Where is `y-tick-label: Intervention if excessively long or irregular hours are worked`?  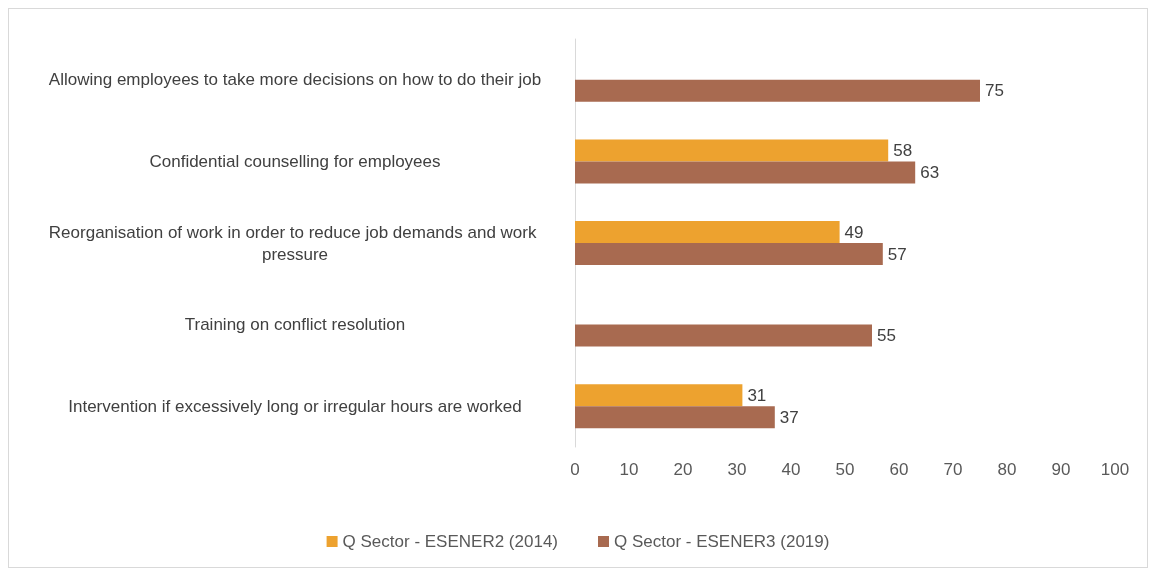
y-tick-label: Intervention if excessively long or irregular hours are worked is located at coordinates (295, 406).